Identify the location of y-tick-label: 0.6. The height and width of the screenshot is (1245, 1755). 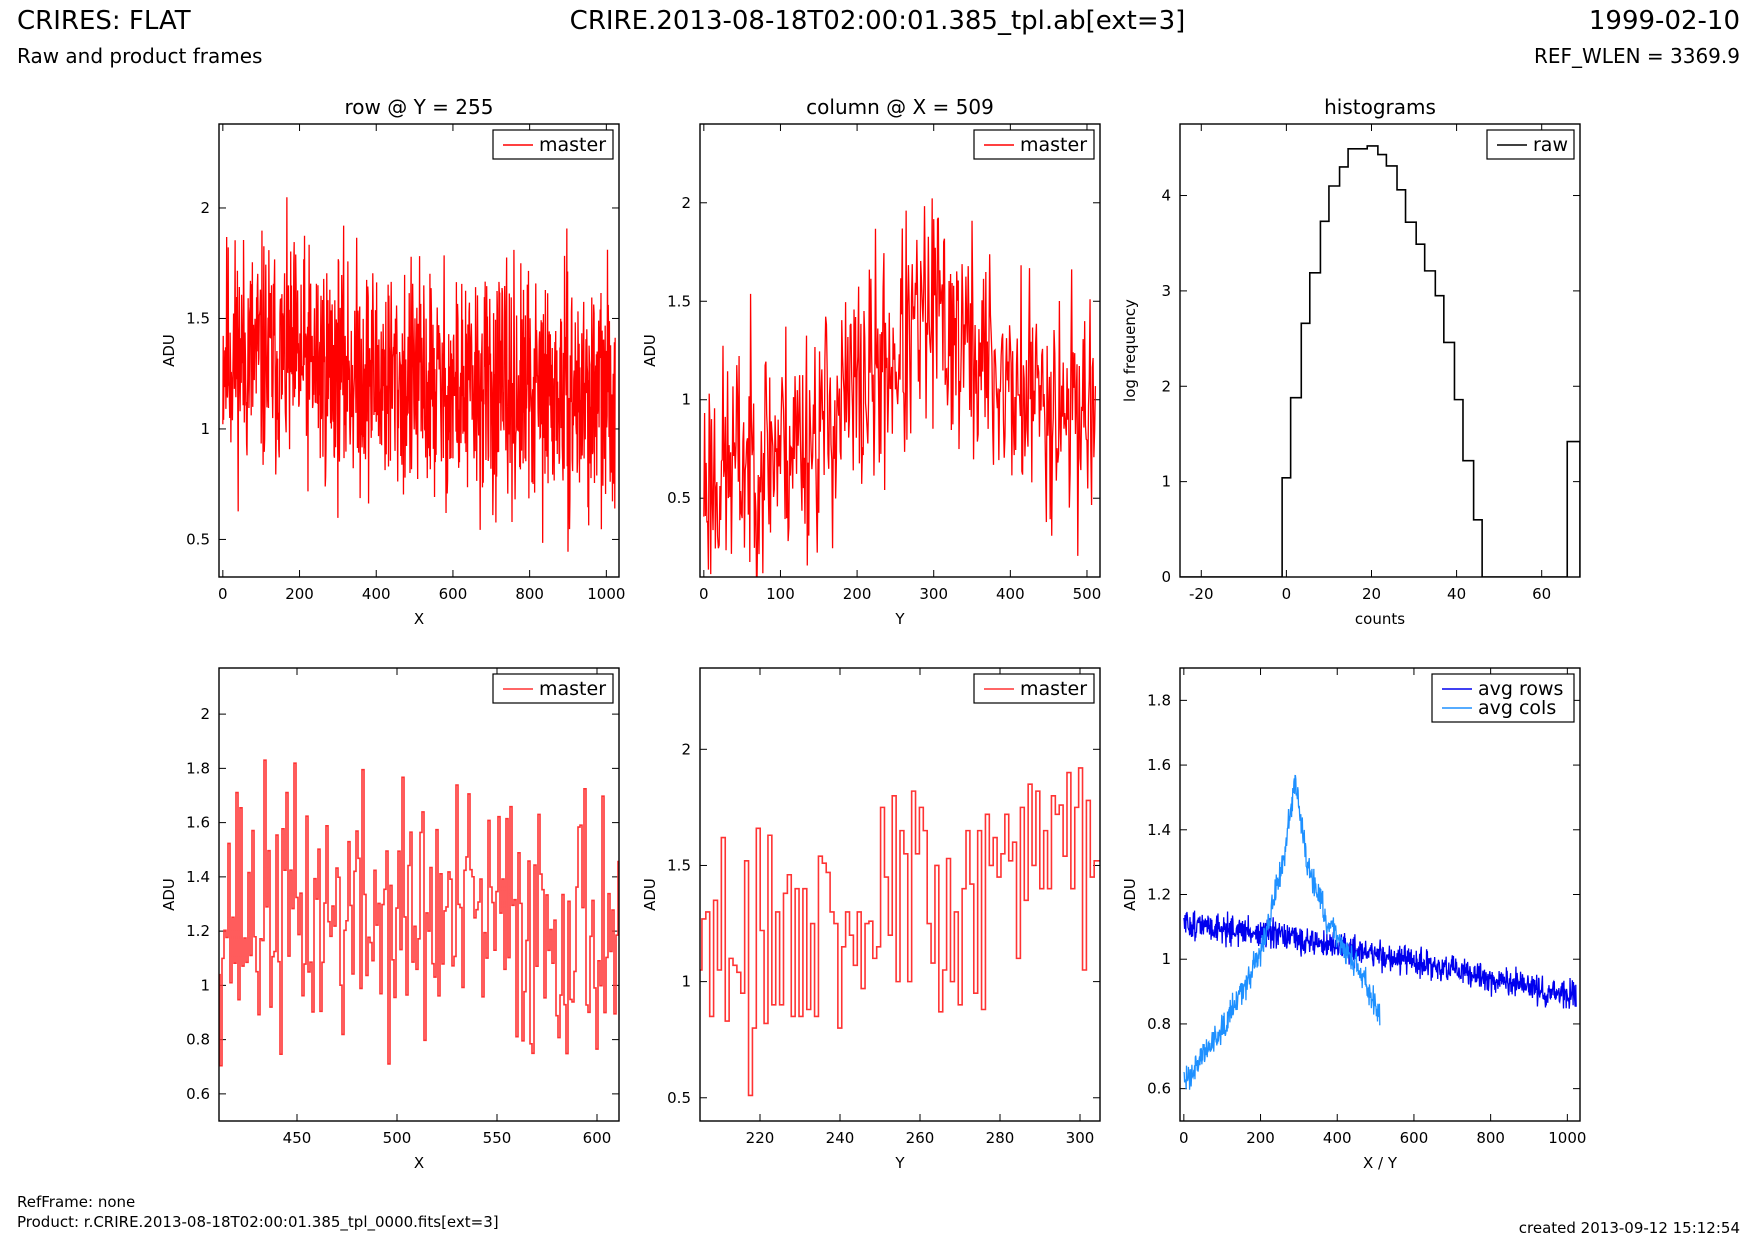
(1159, 1089).